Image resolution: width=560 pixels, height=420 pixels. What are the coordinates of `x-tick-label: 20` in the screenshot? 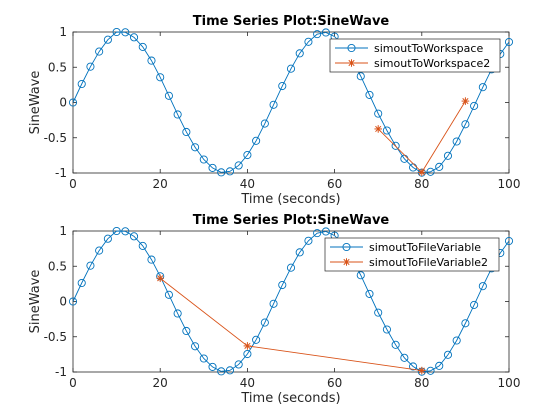 It's located at (160, 383).